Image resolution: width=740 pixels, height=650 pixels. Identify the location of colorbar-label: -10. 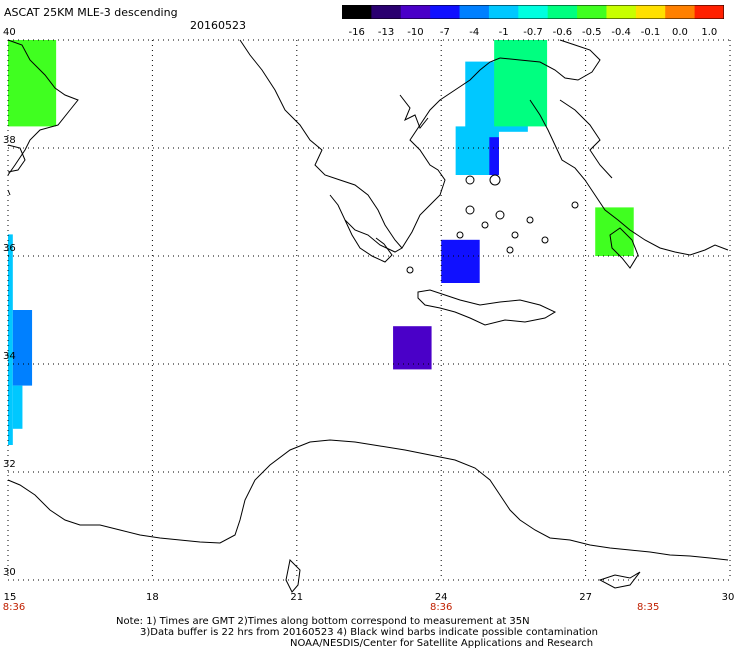
(415, 32).